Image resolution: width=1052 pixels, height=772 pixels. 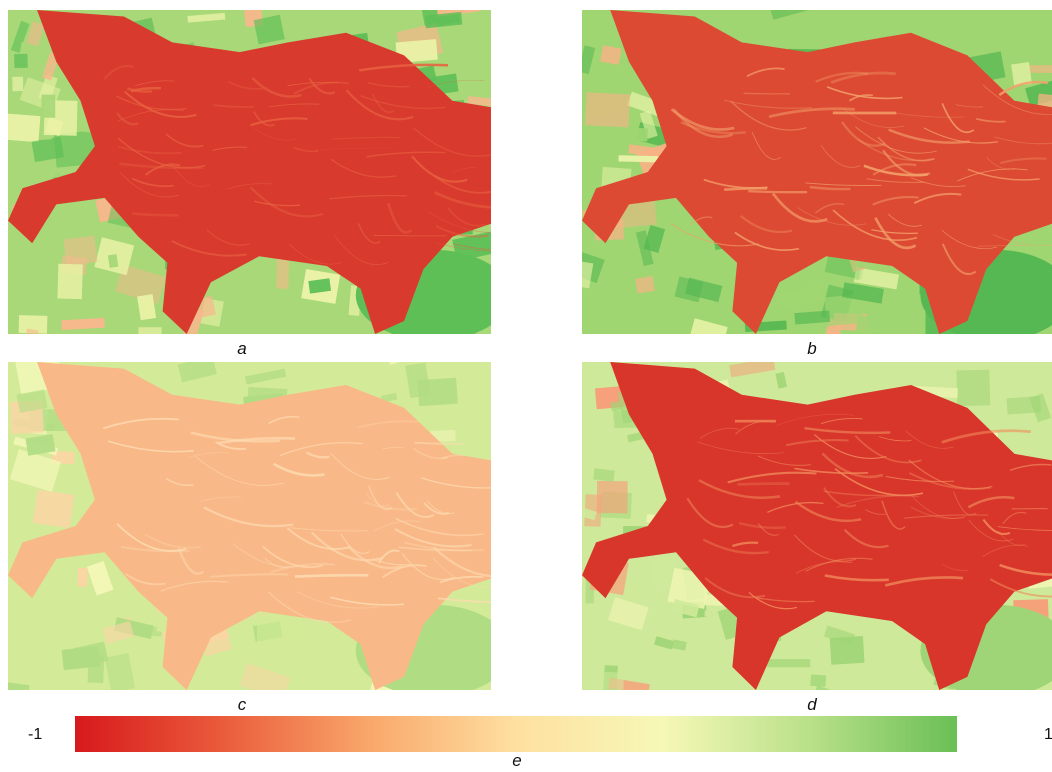 What do you see at coordinates (242, 348) in the screenshot?
I see `panel-a-label: a` at bounding box center [242, 348].